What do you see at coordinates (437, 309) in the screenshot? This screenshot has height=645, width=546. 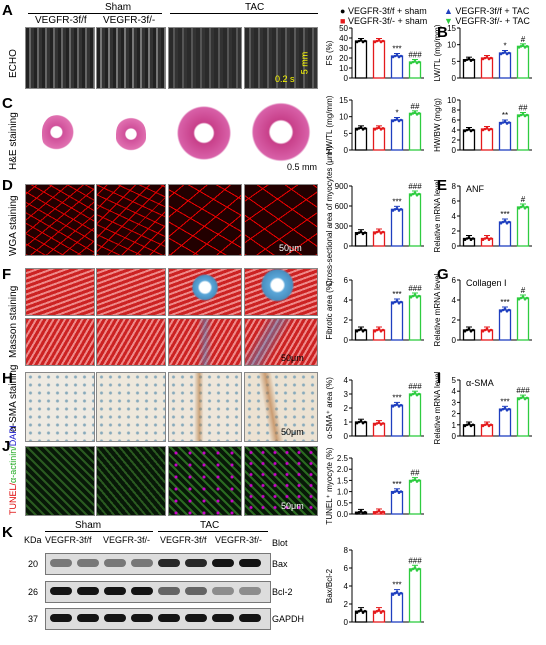 I see `y-axis-label: Relative mRNA level` at bounding box center [437, 309].